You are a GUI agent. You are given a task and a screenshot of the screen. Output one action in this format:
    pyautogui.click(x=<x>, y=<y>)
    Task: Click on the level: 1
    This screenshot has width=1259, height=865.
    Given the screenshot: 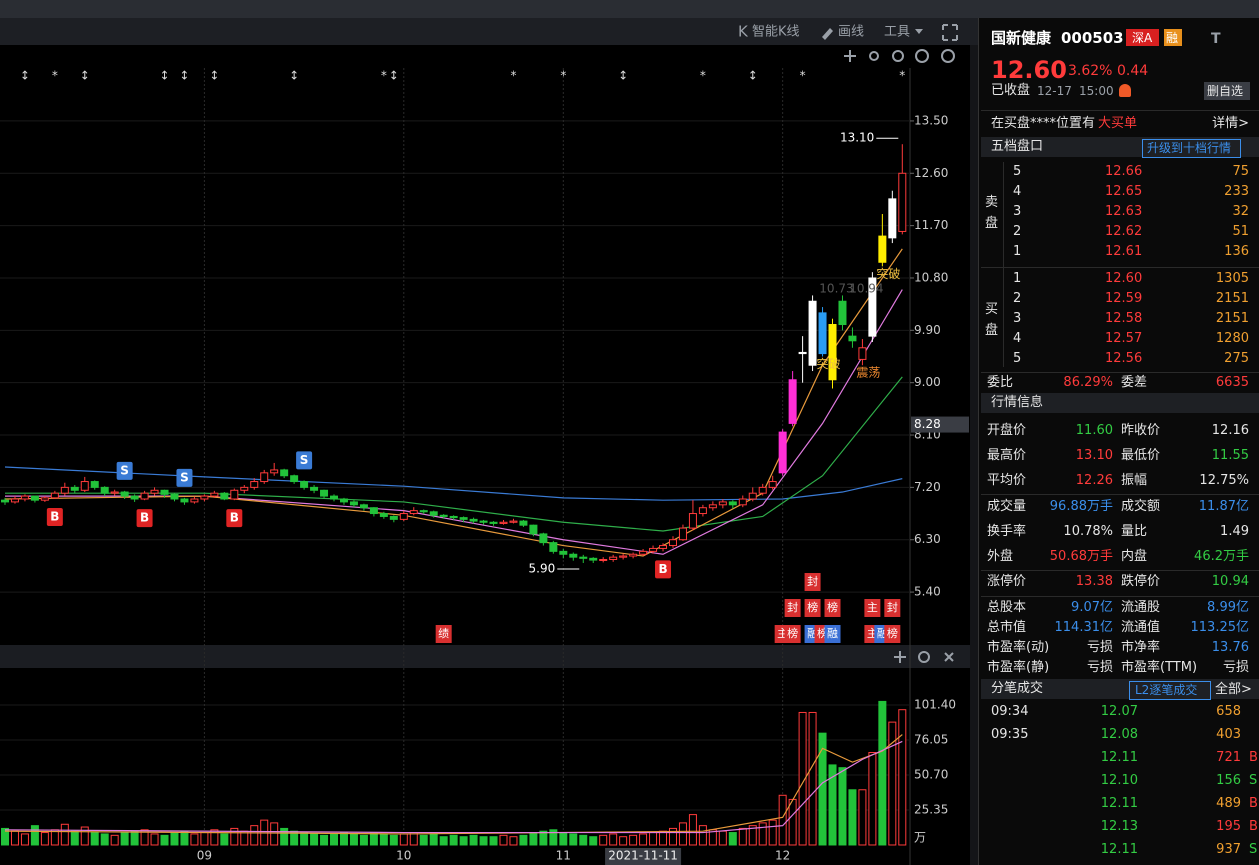 What is the action you would take?
    pyautogui.click(x=1017, y=251)
    